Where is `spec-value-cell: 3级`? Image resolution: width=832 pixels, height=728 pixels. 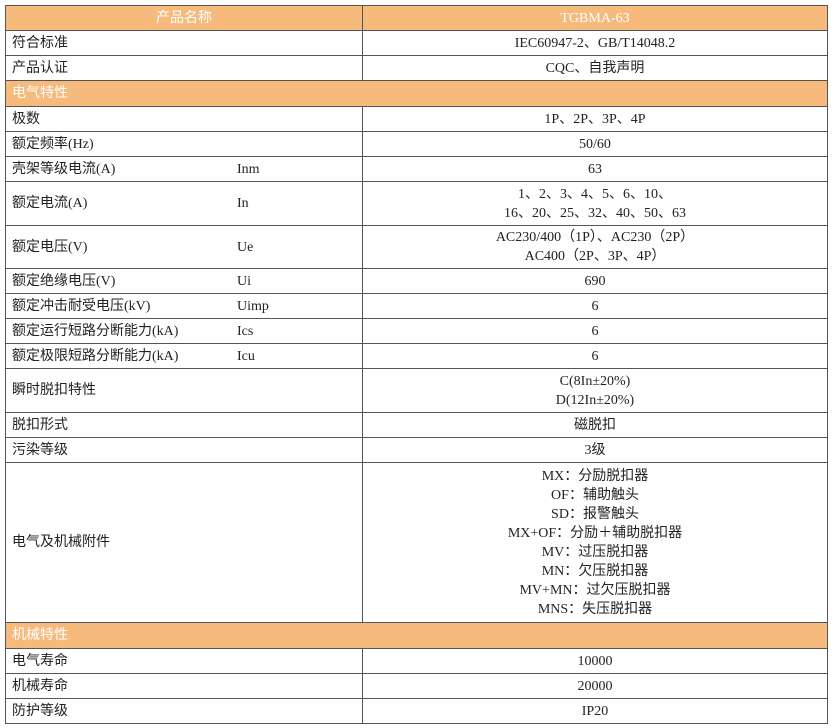 spec-value-cell: 3级 is located at coordinates (595, 450).